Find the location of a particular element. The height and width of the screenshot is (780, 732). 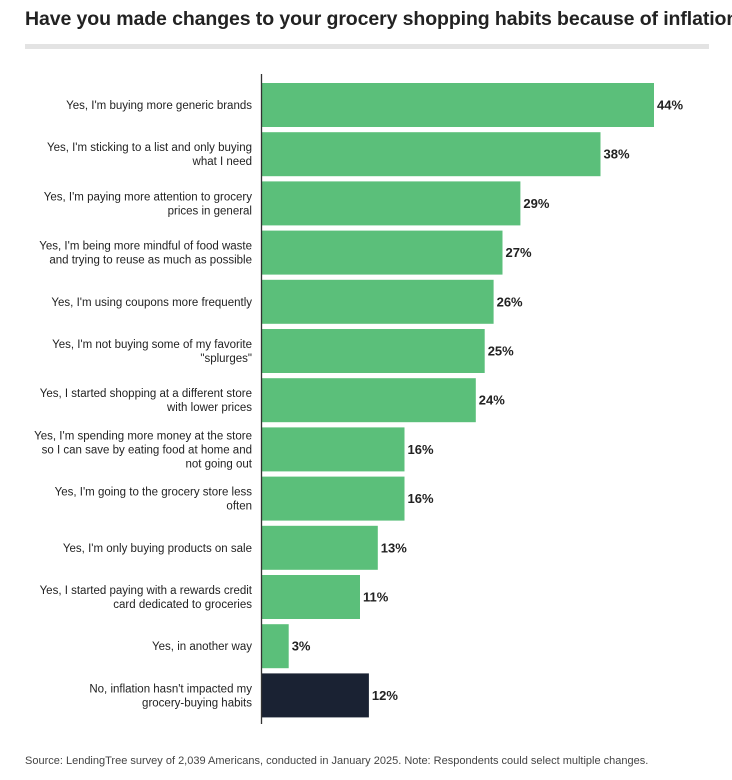

category-label-line: not going out is located at coordinates (218, 464).